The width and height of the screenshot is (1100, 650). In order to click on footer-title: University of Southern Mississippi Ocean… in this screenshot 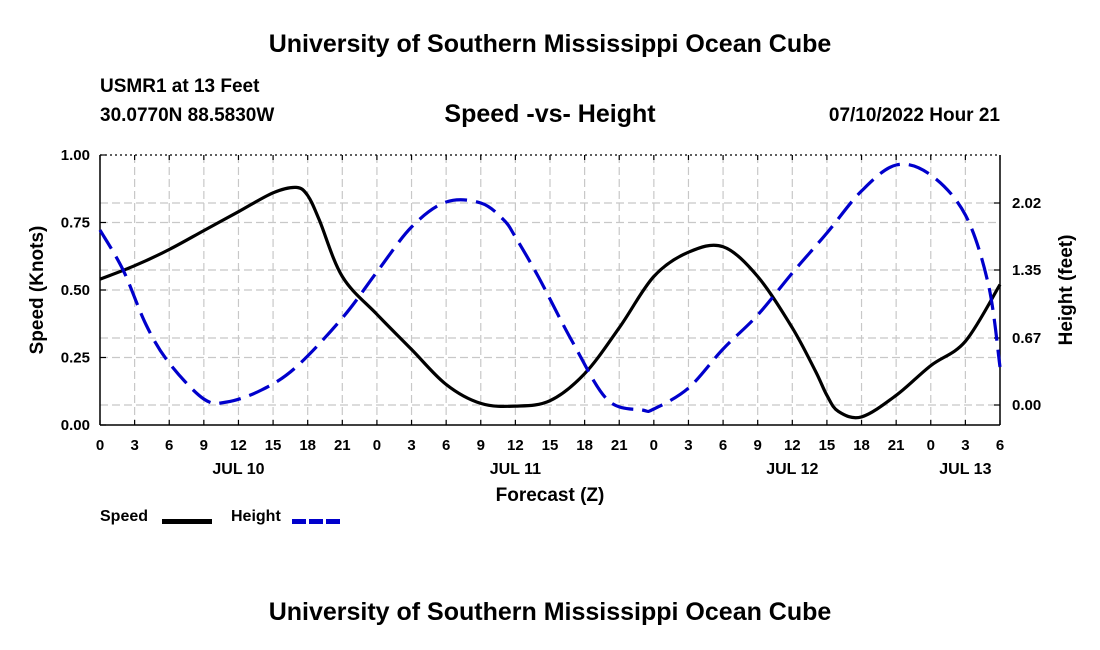, I will do `click(550, 612)`.